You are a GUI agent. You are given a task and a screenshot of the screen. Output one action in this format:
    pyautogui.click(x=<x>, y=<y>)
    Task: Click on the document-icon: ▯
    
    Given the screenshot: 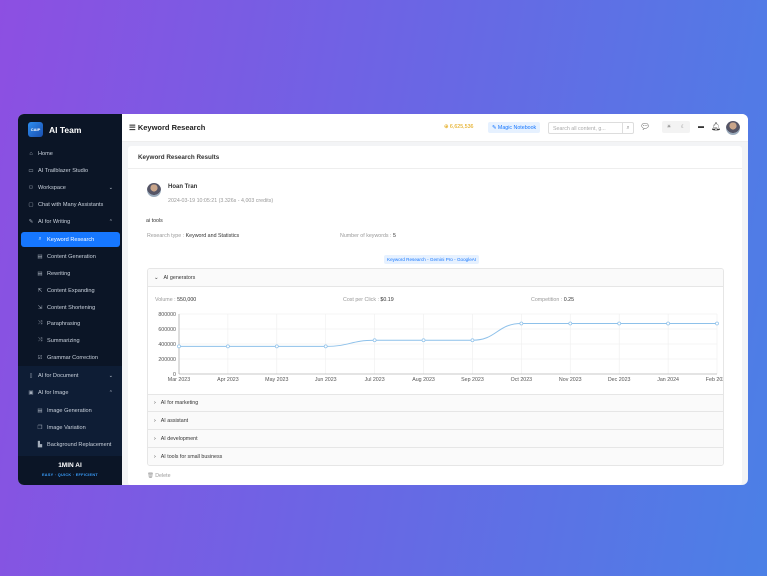 What is the action you would take?
    pyautogui.click(x=31, y=375)
    